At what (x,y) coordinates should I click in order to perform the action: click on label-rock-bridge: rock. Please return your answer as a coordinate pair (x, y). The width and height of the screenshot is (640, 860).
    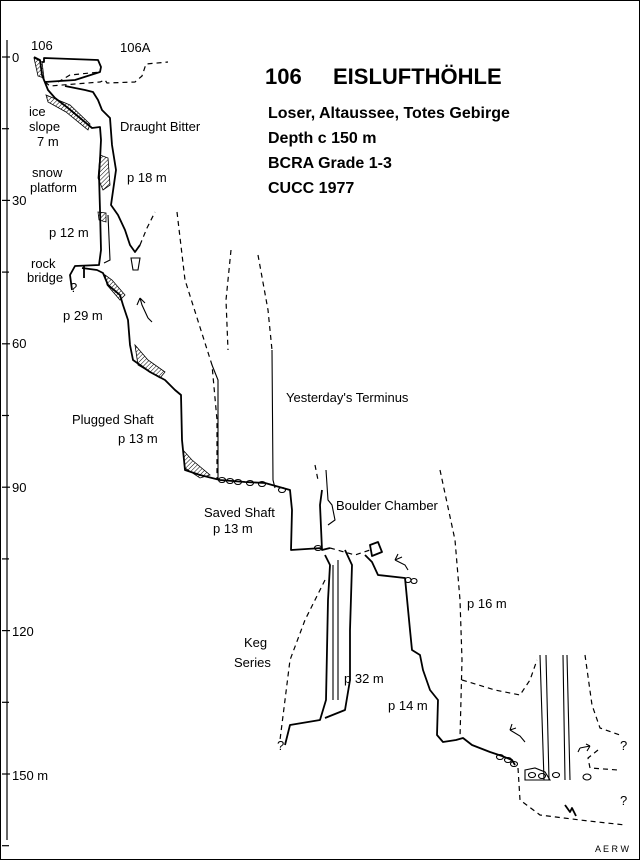
    Looking at the image, I should click on (43, 263).